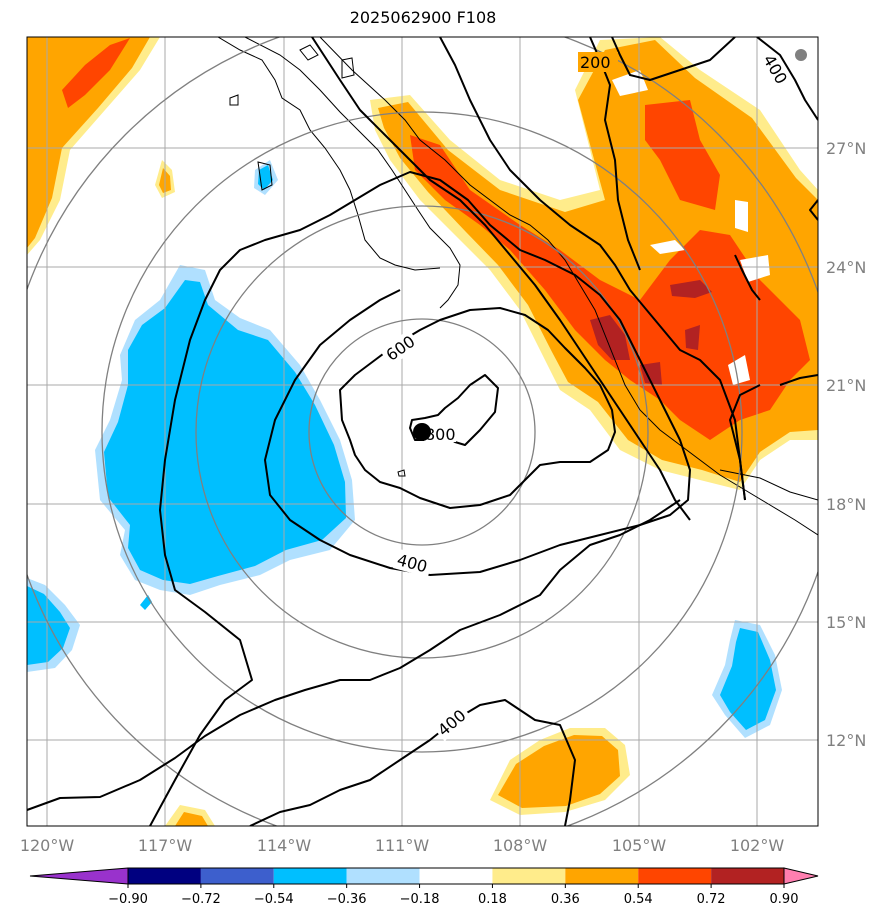 The image size is (888, 924). I want to click on colorbar-tick-label: −0.90, so click(128, 899).